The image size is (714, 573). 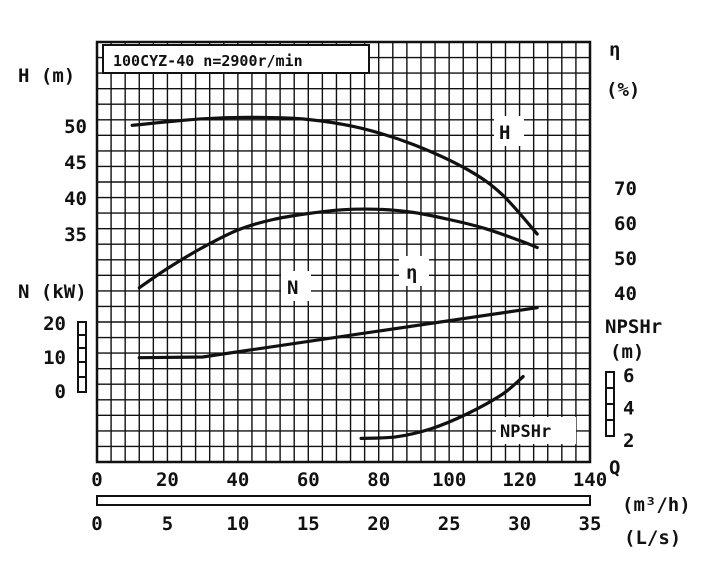 What do you see at coordinates (652, 538) in the screenshot?
I see `x-unit-secondary: (L/s)` at bounding box center [652, 538].